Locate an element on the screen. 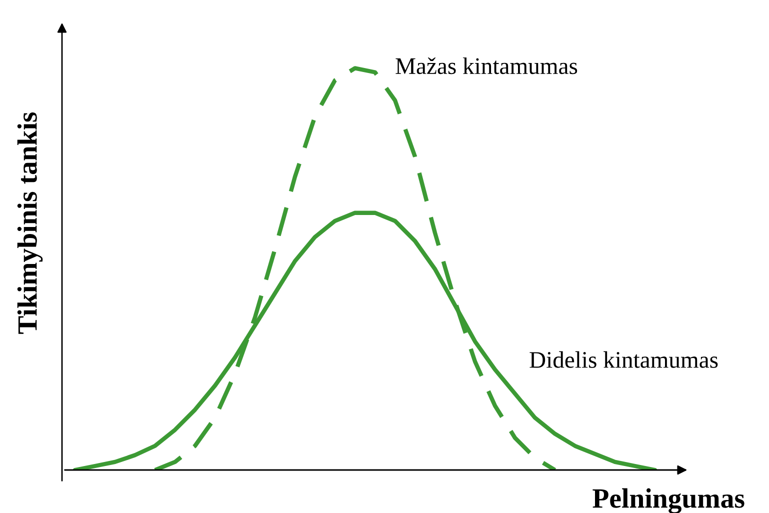  y-axis-title: Tikimybinis tankis is located at coordinates (30, 223).